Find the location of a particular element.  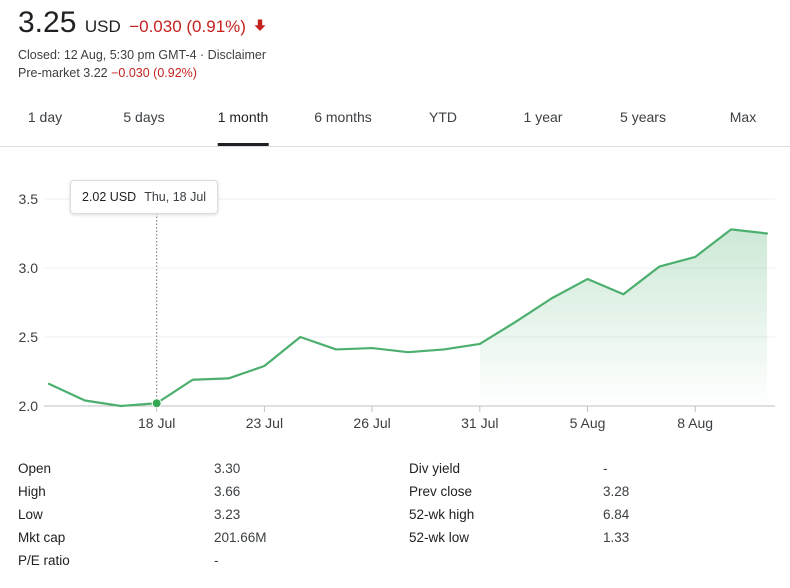

tab-max: Max is located at coordinates (743, 117).